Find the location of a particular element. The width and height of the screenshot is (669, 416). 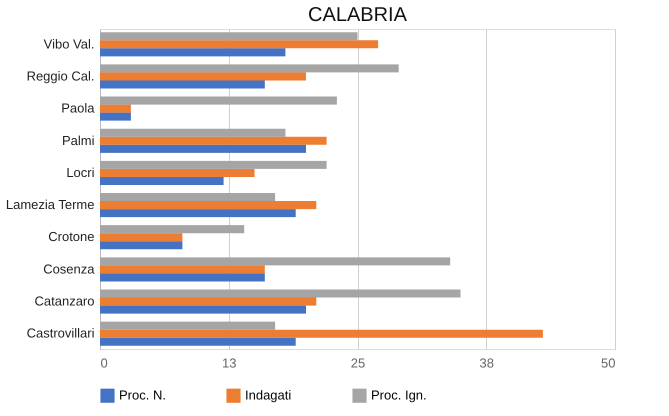

legend-label: Proc. N. is located at coordinates (142, 395).